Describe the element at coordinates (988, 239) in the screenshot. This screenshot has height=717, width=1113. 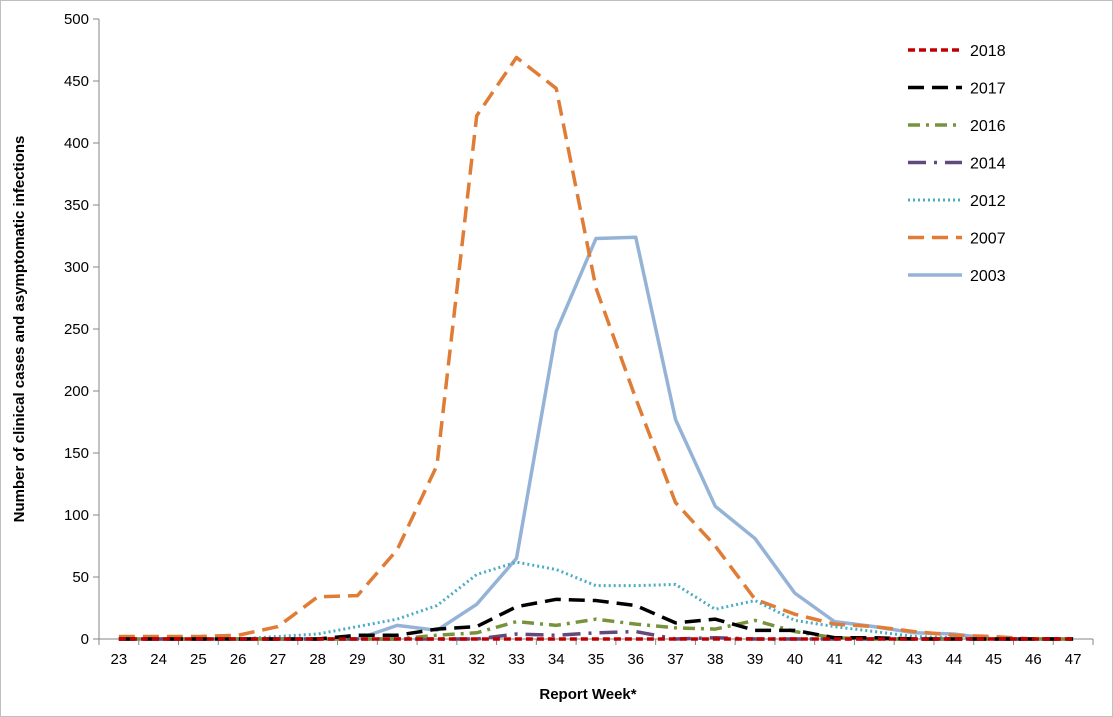
I see `legend-label-2007: 2007` at that location.